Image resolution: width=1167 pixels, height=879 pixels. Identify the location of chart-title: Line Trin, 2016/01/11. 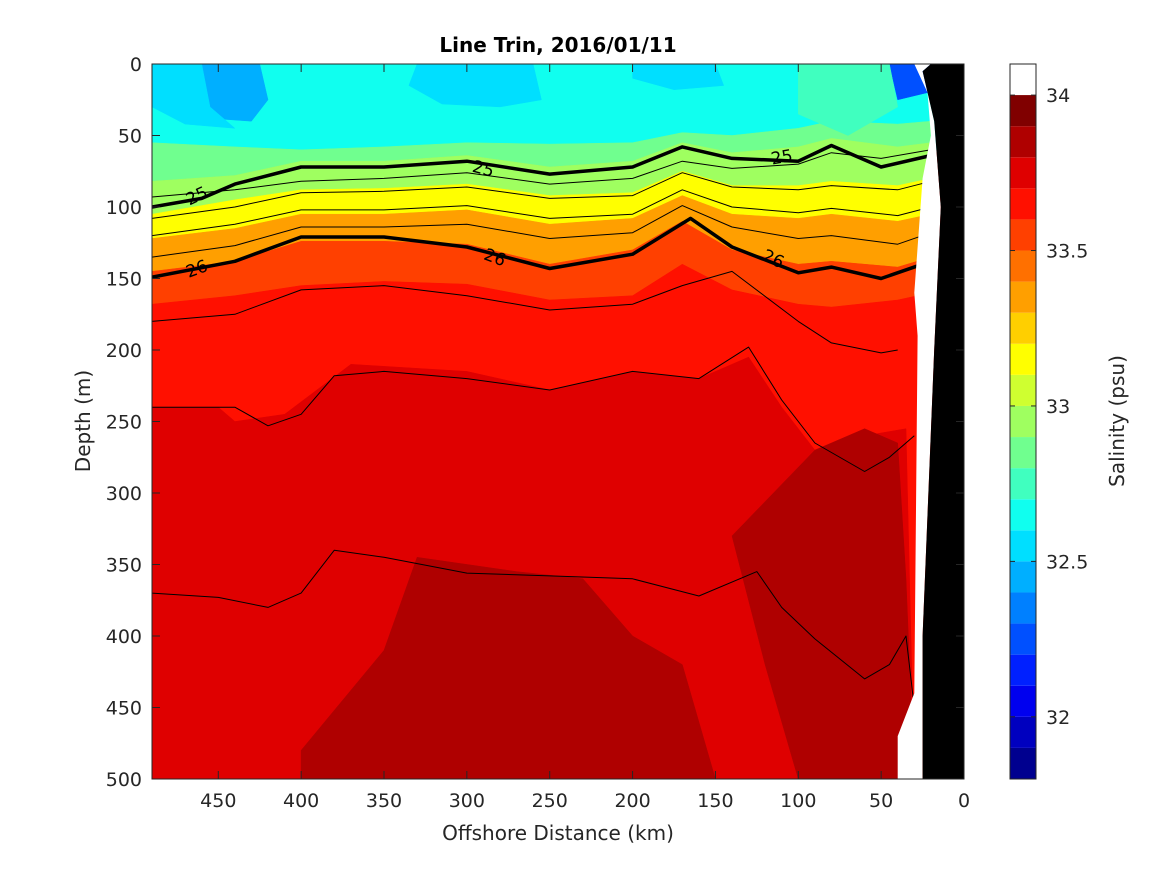
(557, 45).